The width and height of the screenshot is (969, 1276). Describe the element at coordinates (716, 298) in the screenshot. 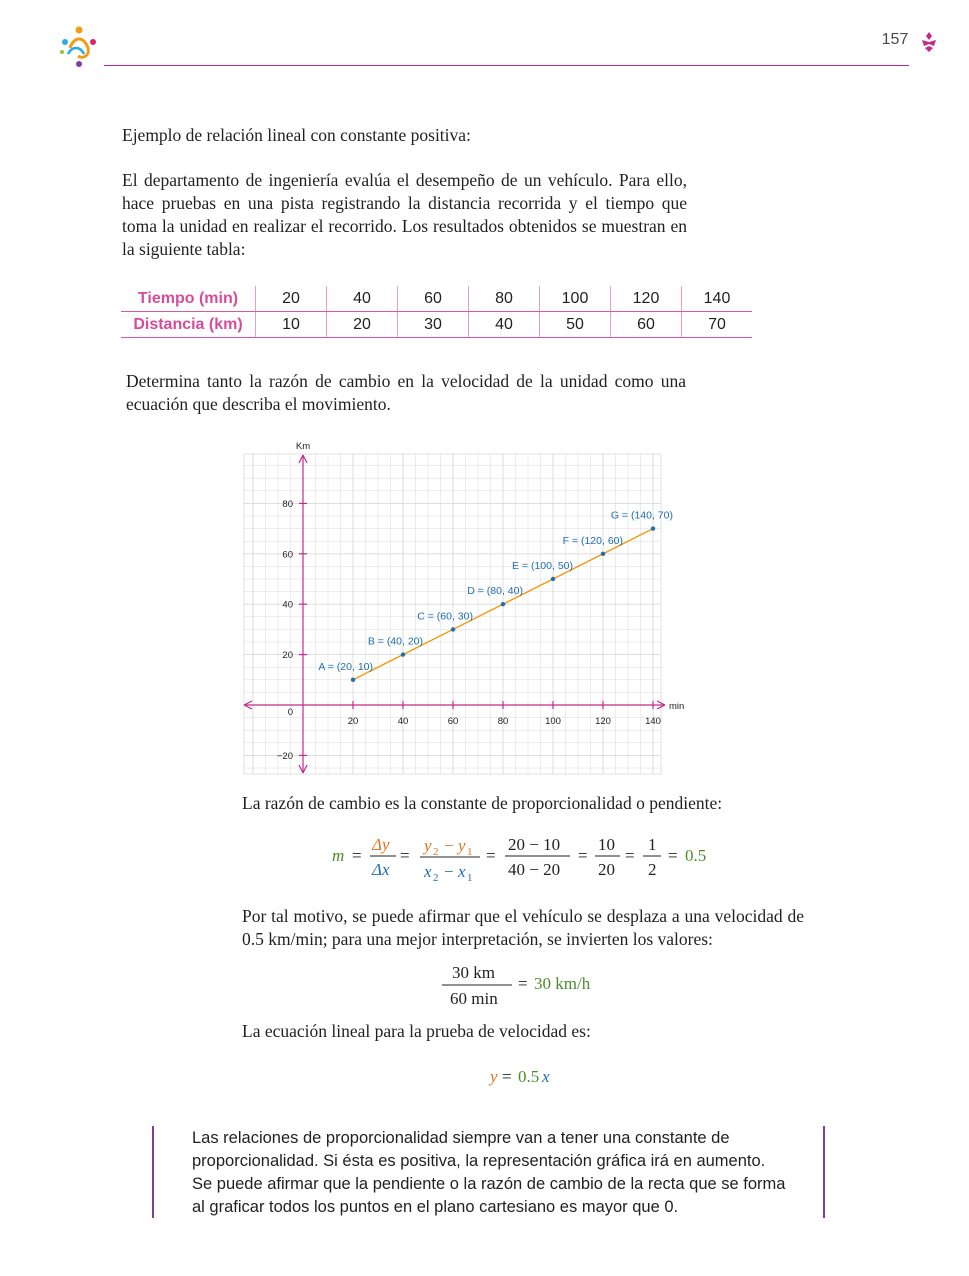

I see `table-cell: 140` at that location.